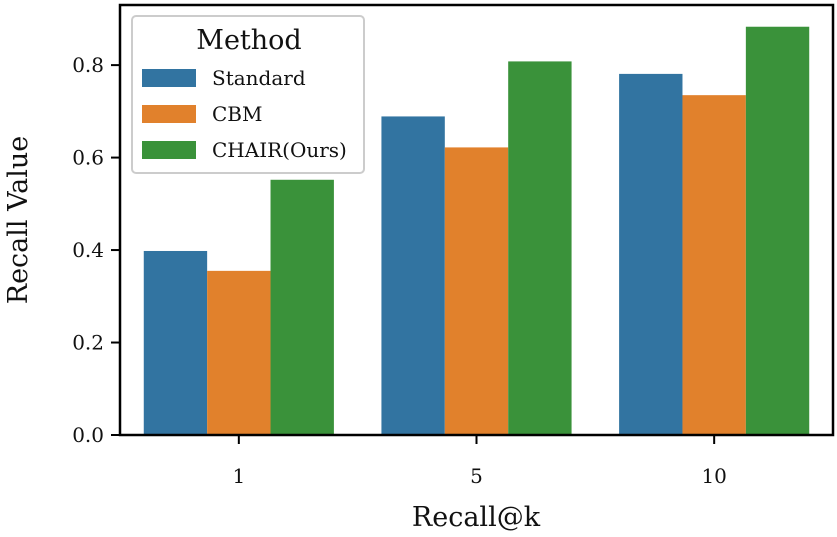 The height and width of the screenshot is (537, 837). Describe the element at coordinates (476, 291) in the screenshot. I see `bar-cbm-k5` at that location.